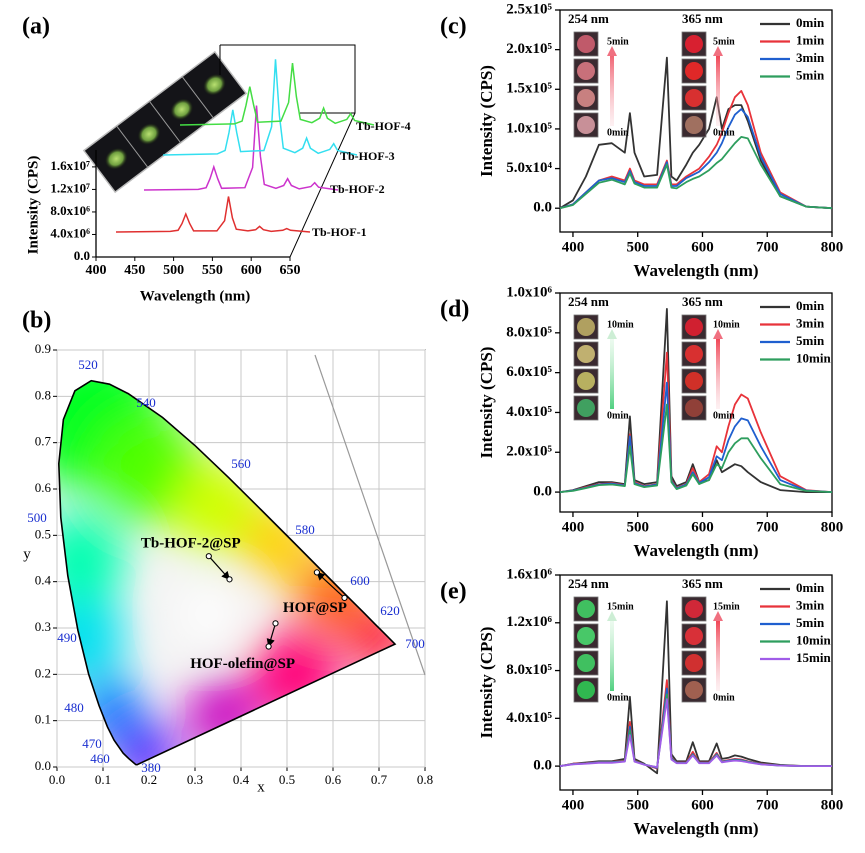  I want to click on y-tick-label: 1.2x10⁶, so click(529, 622).